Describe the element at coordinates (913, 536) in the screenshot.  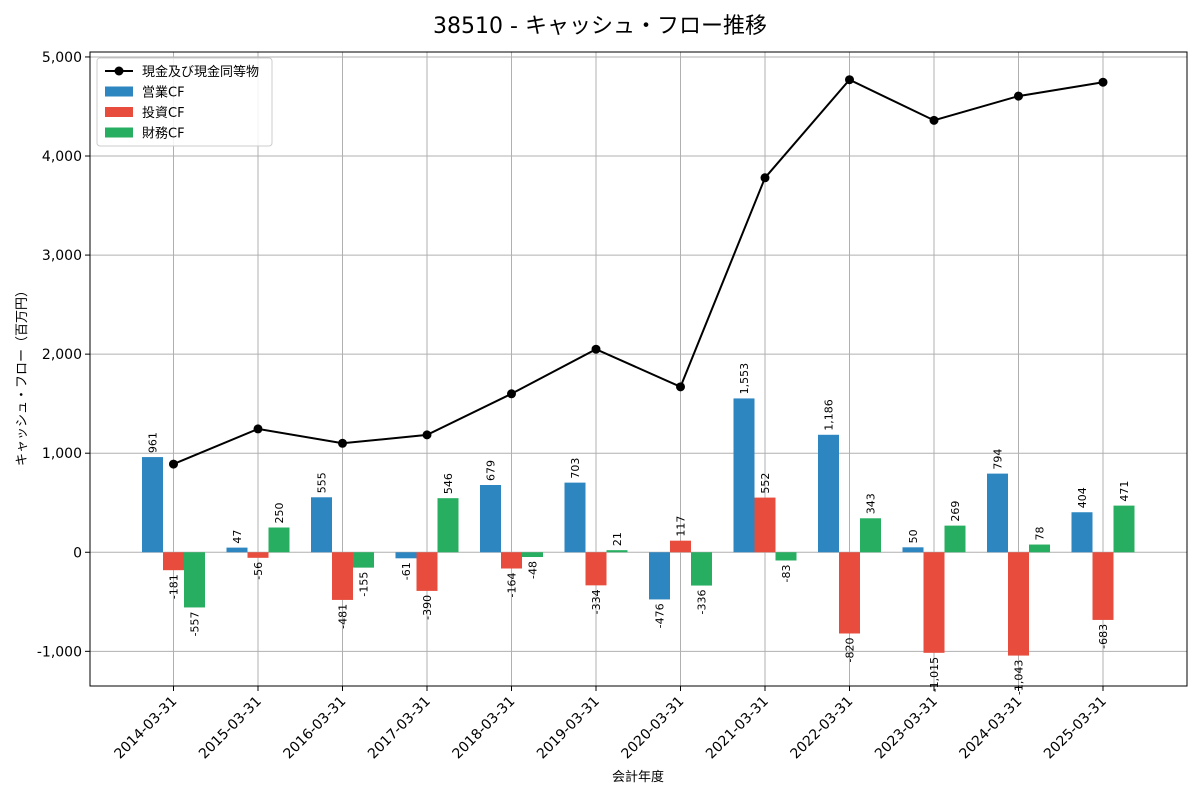
I see `bar-value-label: 50` at that location.